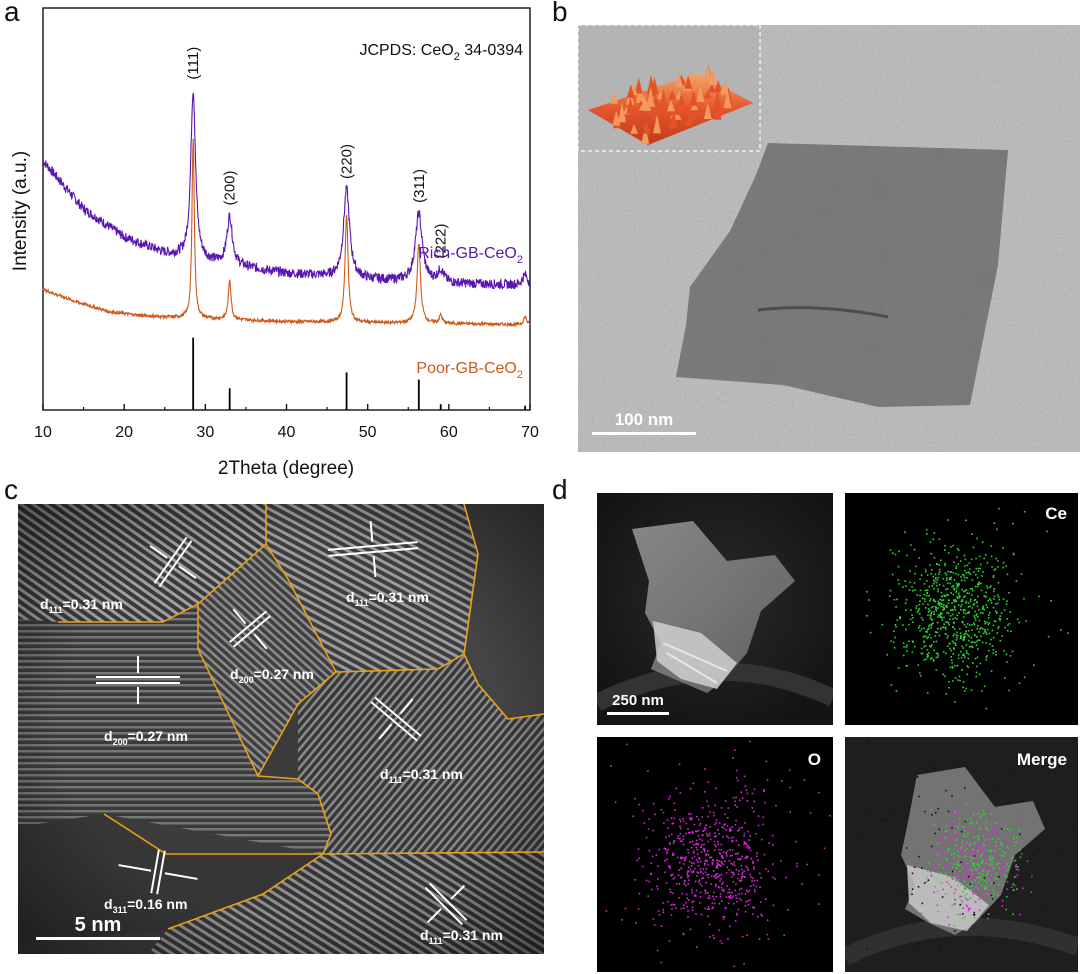 This screenshot has width=1080, height=974. I want to click on x-tick-label: 60, so click(449, 432).